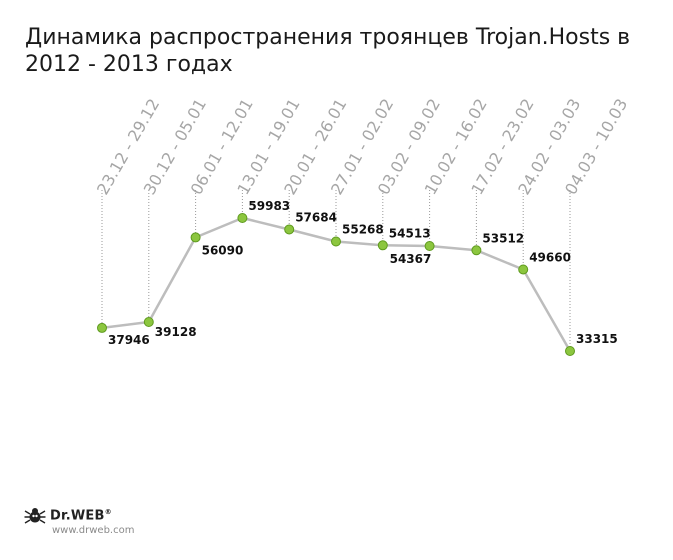  What do you see at coordinates (316, 217) in the screenshot?
I see `data-label: 57684` at bounding box center [316, 217].